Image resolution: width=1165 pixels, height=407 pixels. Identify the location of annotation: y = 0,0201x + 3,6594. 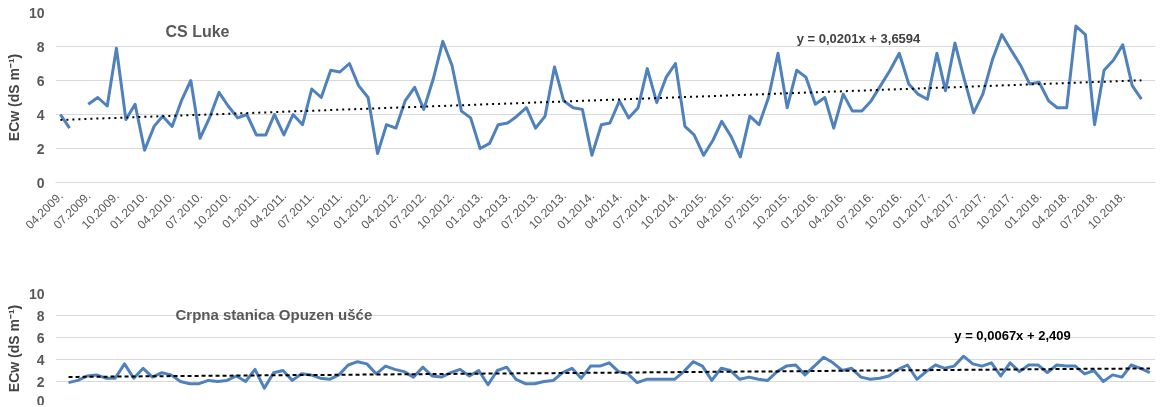
(859, 38).